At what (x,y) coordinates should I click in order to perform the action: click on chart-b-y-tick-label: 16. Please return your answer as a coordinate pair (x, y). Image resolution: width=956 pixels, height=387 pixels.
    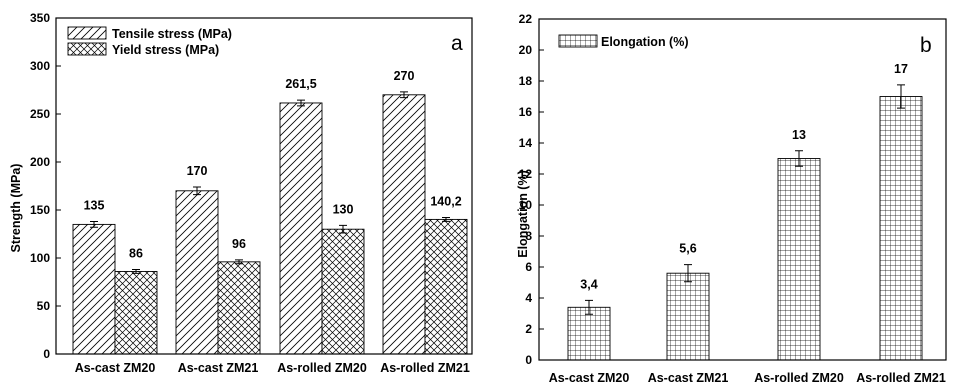
    Looking at the image, I should click on (526, 112).